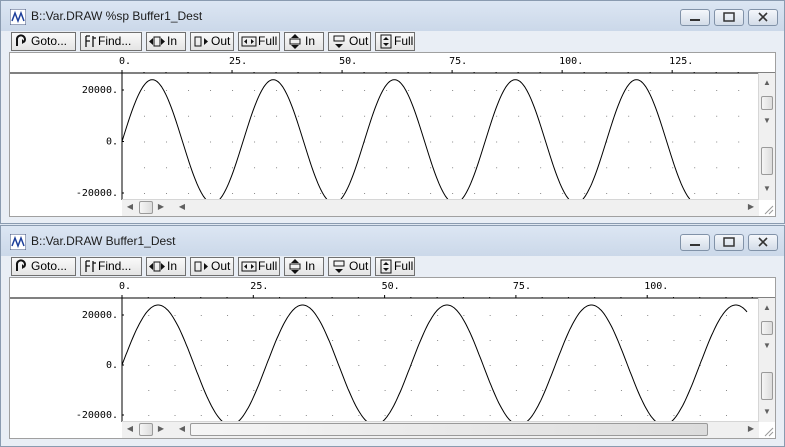  Describe the element at coordinates (391, 286) in the screenshot. I see `x-tick-label: 50.` at that location.